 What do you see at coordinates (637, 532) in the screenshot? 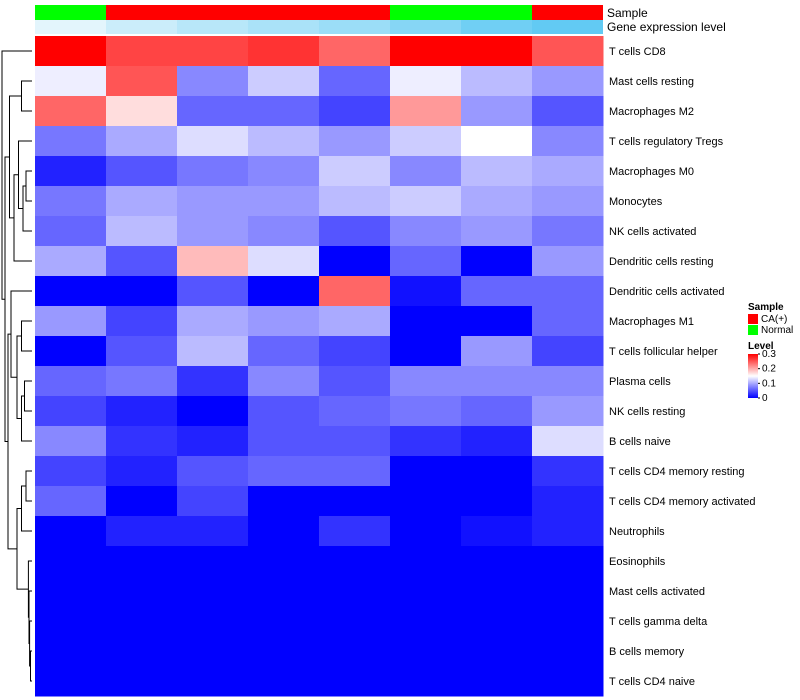
I see `row-label: Neutrophils` at bounding box center [637, 532].